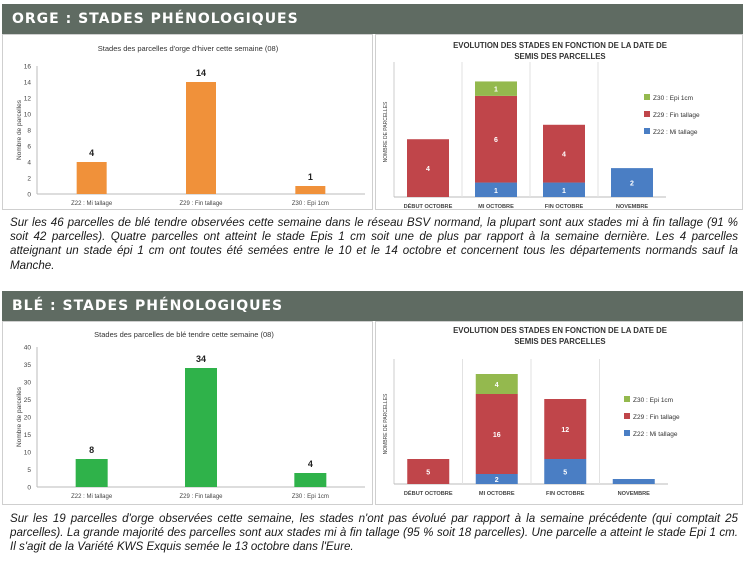 The image size is (747, 570). I want to click on y-tick-label: 12, so click(28, 99).